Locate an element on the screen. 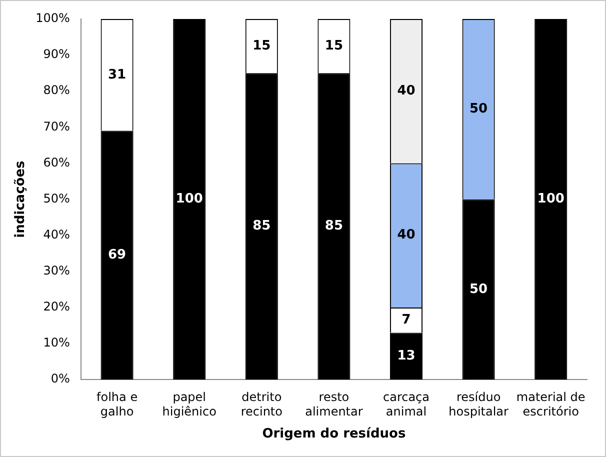  y-tick-label: 20% is located at coordinates (56, 307).